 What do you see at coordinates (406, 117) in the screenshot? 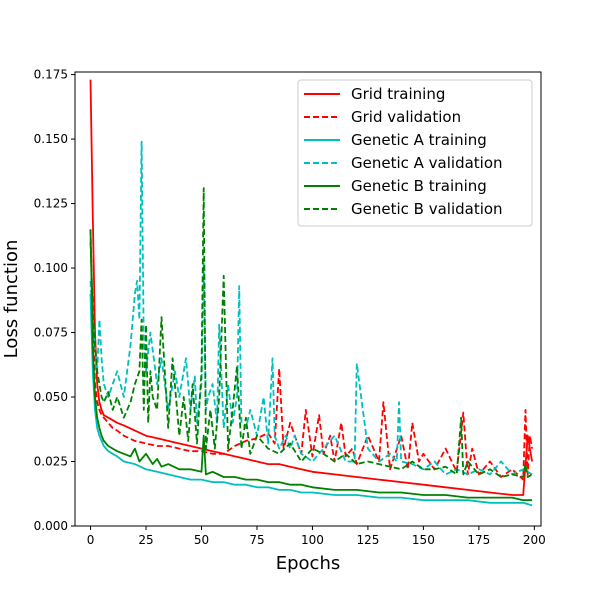
I see `legend-label: Grid validation` at bounding box center [406, 117].